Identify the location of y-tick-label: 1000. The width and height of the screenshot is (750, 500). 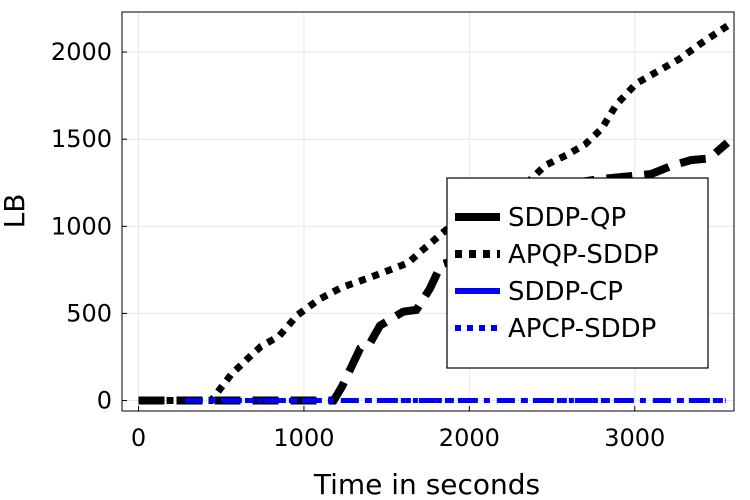
(81, 226).